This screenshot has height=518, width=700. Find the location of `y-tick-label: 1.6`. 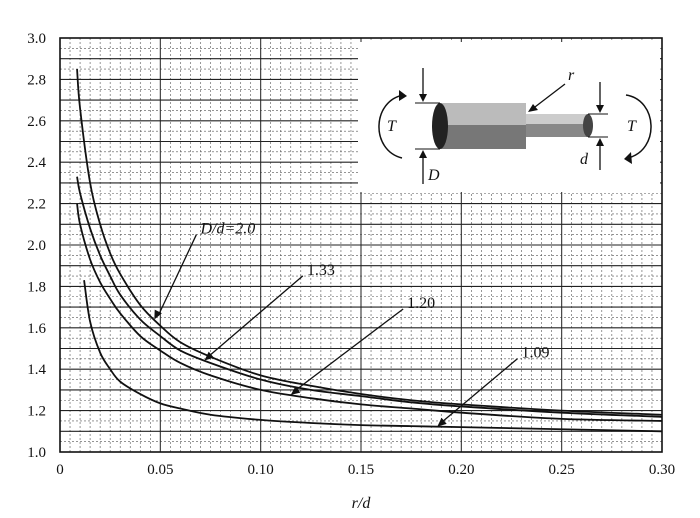

y-tick-label: 1.6 is located at coordinates (36, 329).